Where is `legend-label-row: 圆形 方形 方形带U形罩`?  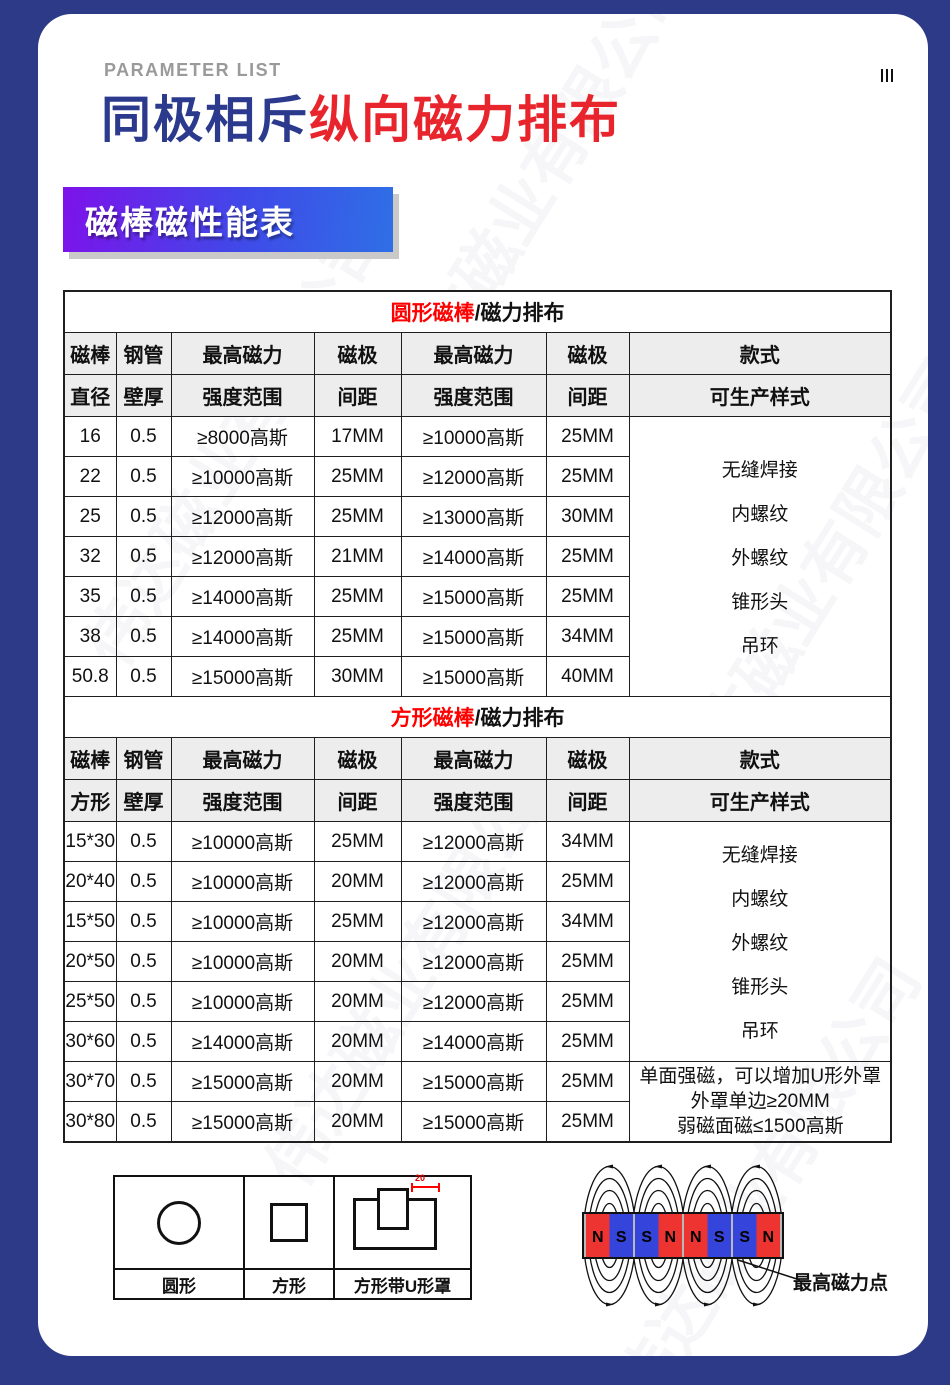 legend-label-row: 圆形 方形 方形带U形罩 is located at coordinates (292, 1284).